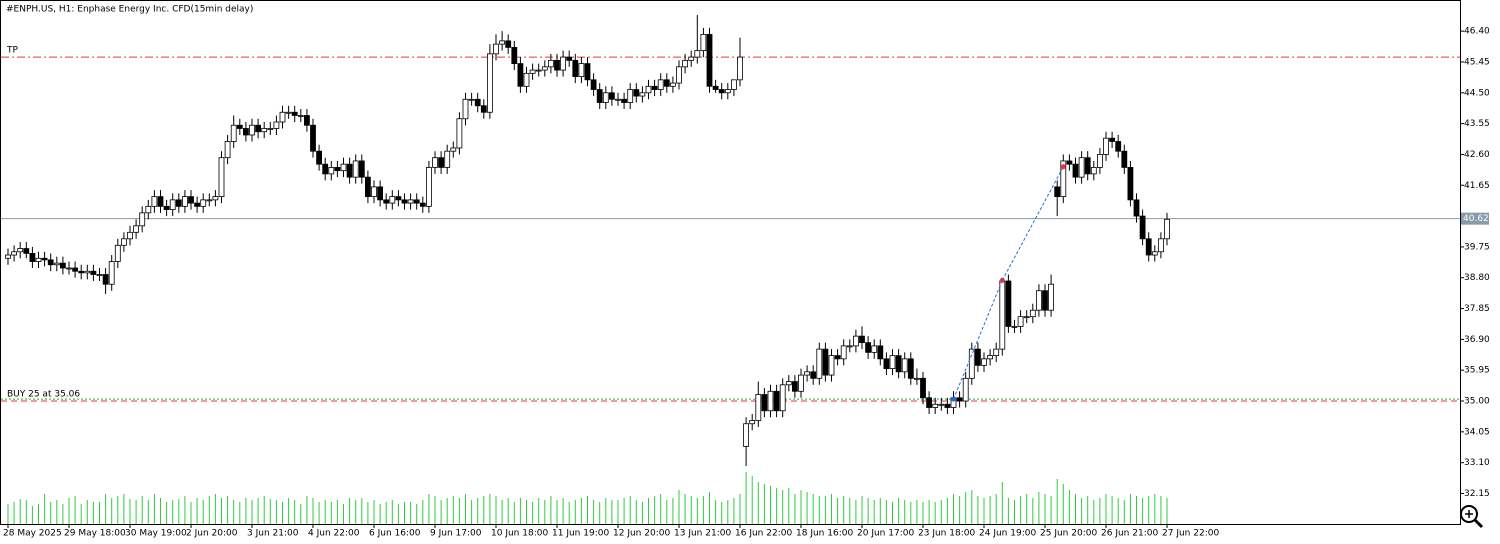 The height and width of the screenshot is (544, 1500). What do you see at coordinates (1477, 309) in the screenshot?
I see `y-tick-label: 37.85` at bounding box center [1477, 309].